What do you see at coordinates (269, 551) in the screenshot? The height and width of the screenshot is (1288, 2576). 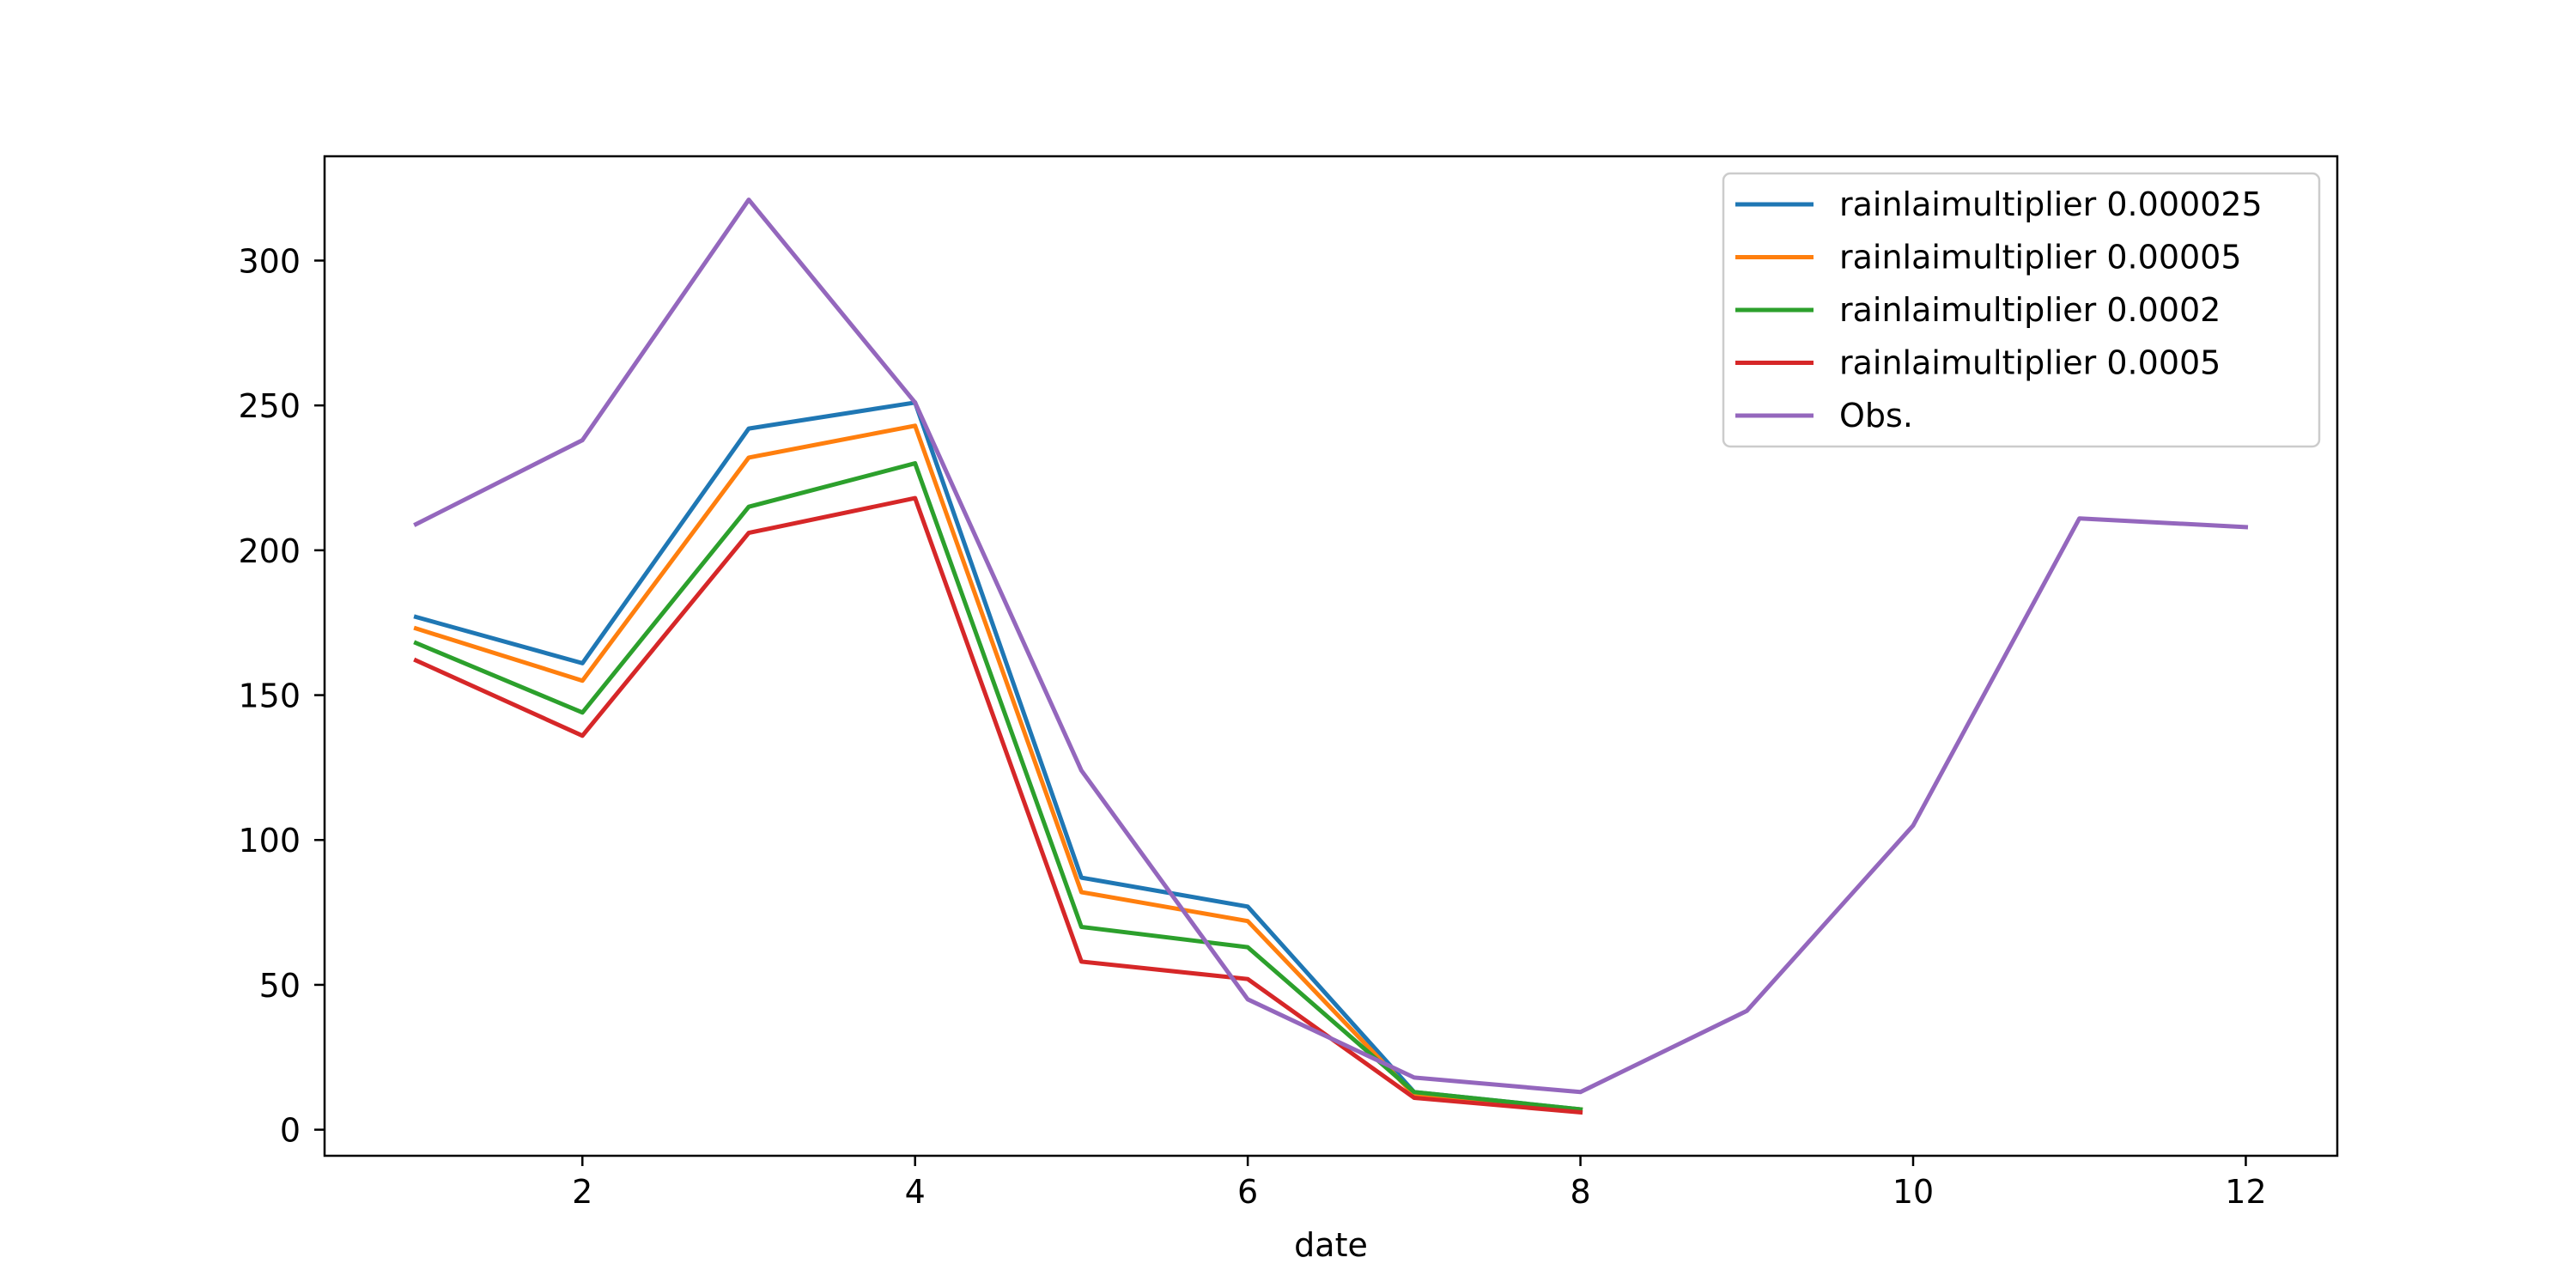 I see `y-tick-label: 200` at bounding box center [269, 551].